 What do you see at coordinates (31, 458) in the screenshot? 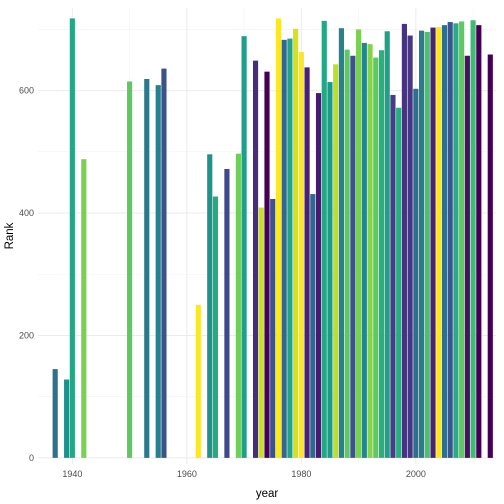
I see `y-tick-label: 0` at bounding box center [31, 458].